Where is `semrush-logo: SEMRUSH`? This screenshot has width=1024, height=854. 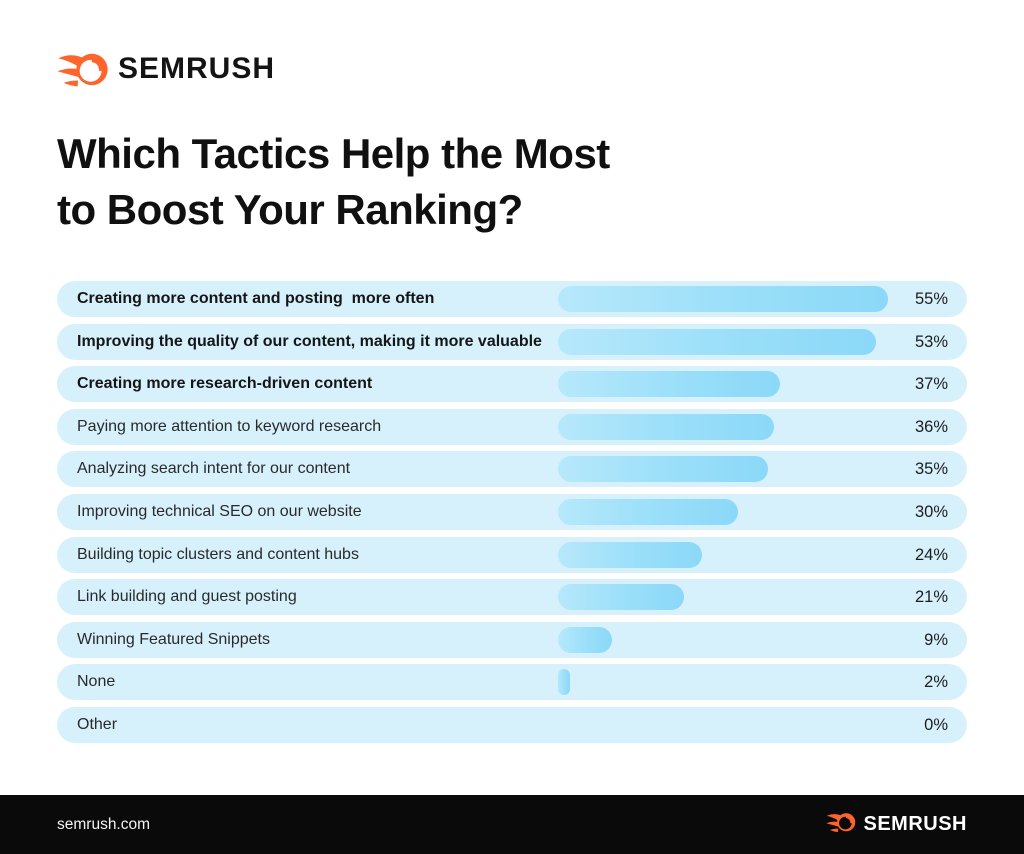
semrush-logo: SEMRUSH is located at coordinates (166, 69).